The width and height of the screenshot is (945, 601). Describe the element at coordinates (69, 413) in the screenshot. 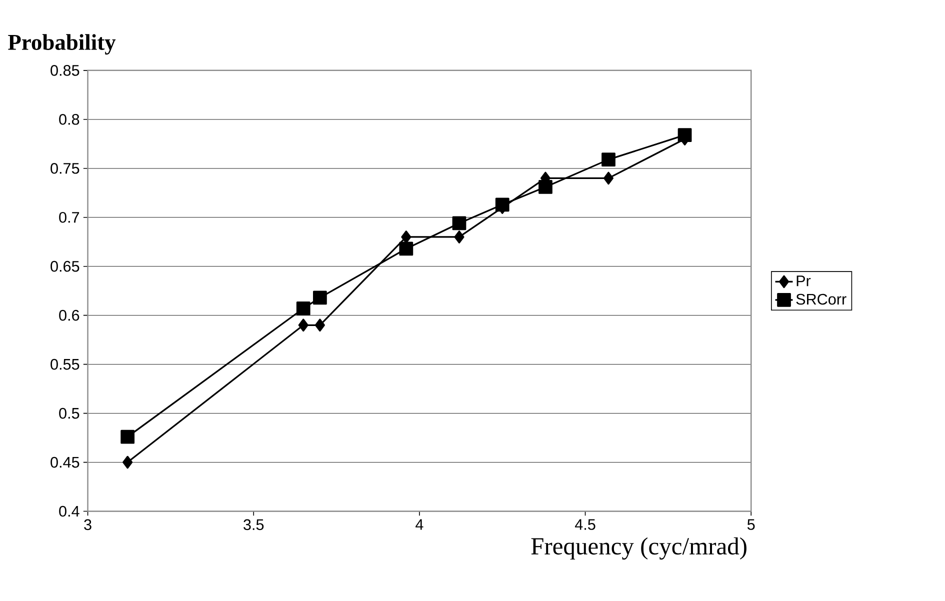

I see `y-tick-label: 0.5` at that location.